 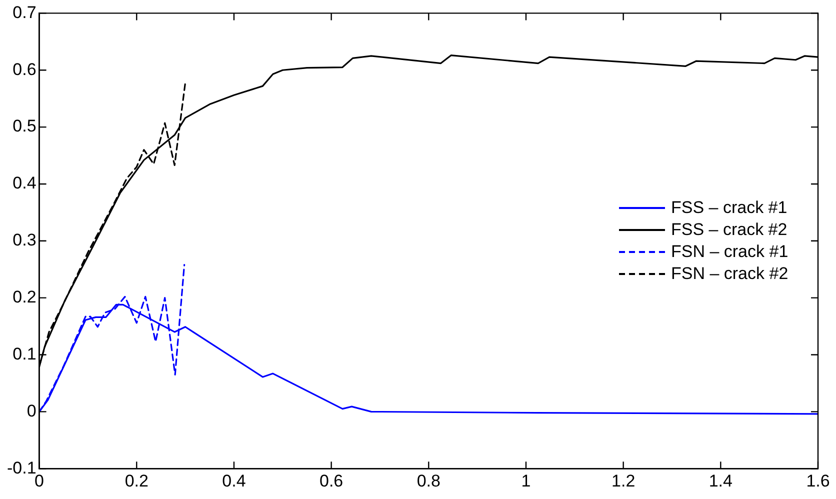 What do you see at coordinates (31, 410) in the screenshot?
I see `y-tick-label: 0` at bounding box center [31, 410].